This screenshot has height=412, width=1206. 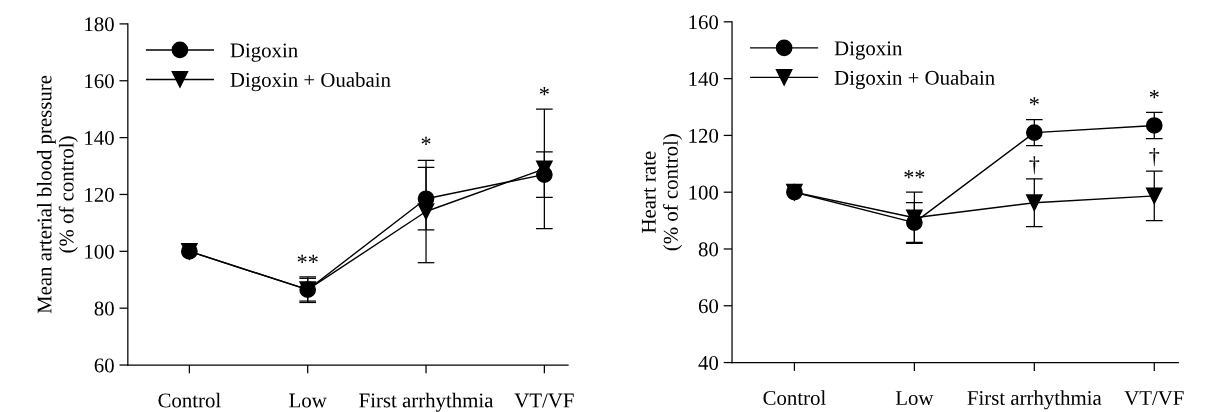 What do you see at coordinates (57, 194) in the screenshot?
I see `y-axis-title: Mean arterial blood pressure (% of control)` at bounding box center [57, 194].